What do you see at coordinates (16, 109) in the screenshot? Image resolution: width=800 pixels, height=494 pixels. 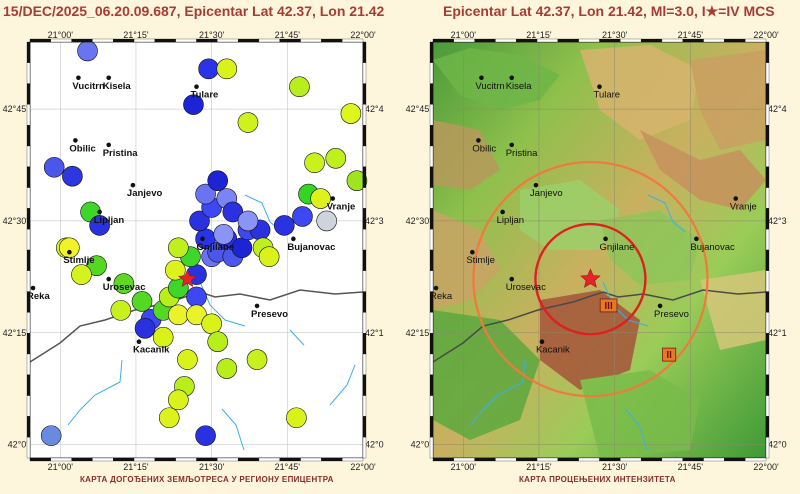 I see `lat-tick-left: 42°45'` at bounding box center [16, 109].